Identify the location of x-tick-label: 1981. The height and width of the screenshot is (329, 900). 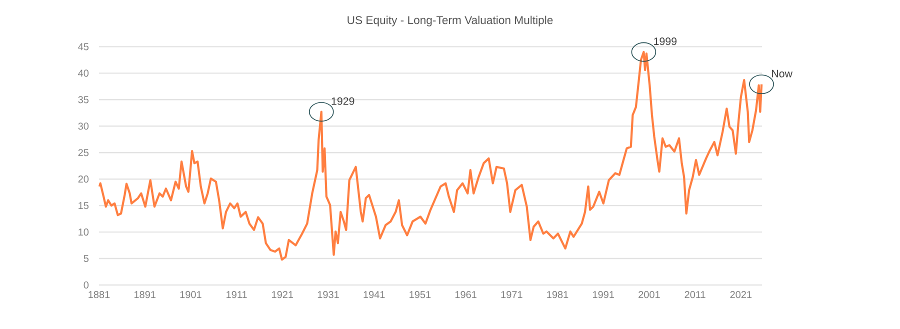
(557, 294).